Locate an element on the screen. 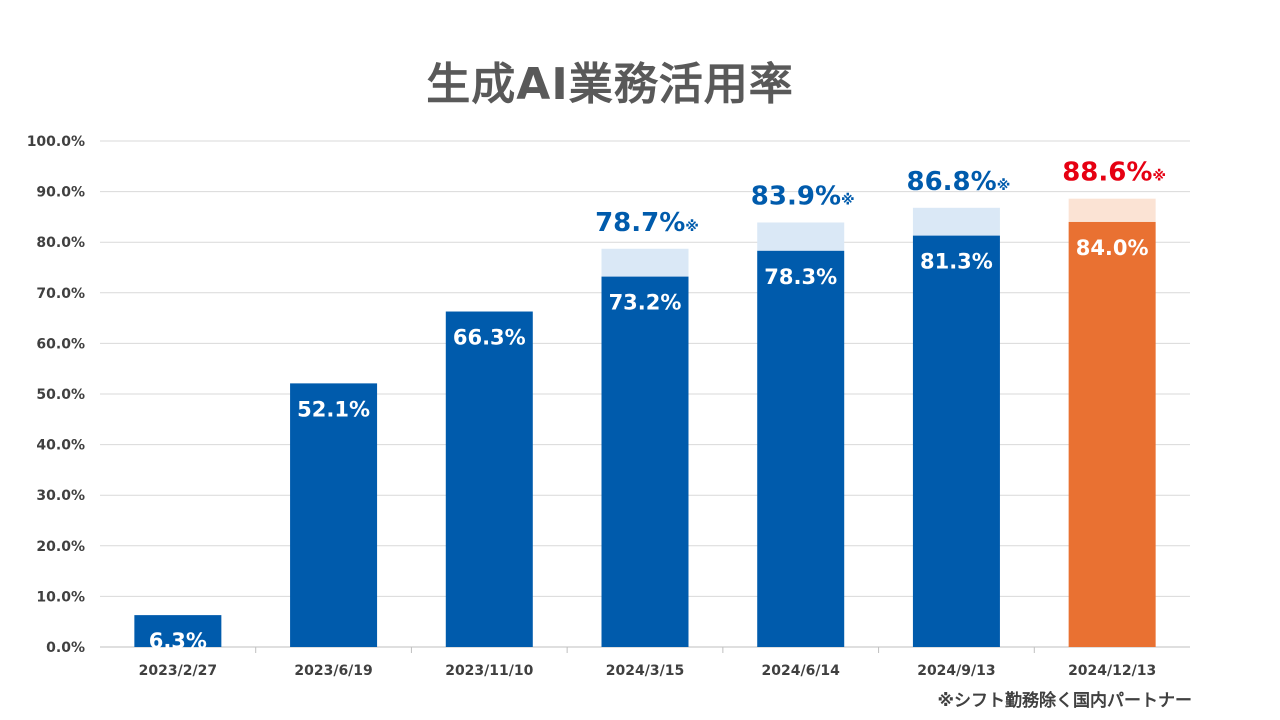 The image size is (1280, 720). x-tick-label: 2024/12/13 is located at coordinates (1112, 671).